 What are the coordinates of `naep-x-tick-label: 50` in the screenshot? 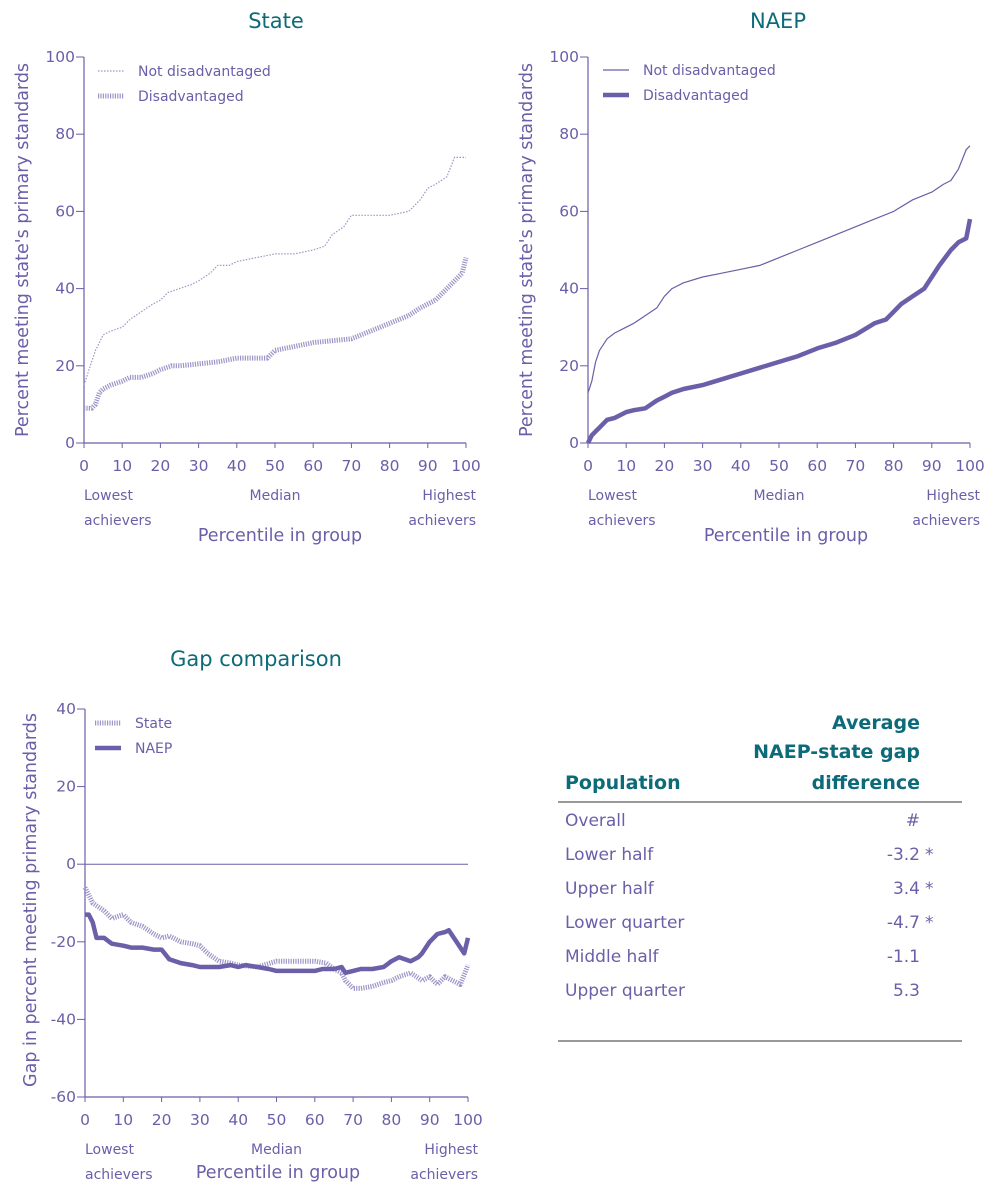 It's located at (779, 466).